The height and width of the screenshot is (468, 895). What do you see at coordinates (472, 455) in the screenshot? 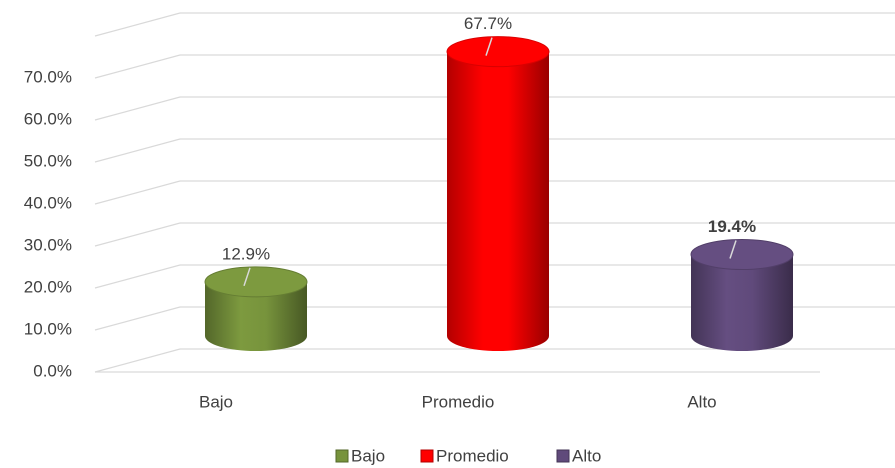
I see `legend-label: Promedio` at bounding box center [472, 455].